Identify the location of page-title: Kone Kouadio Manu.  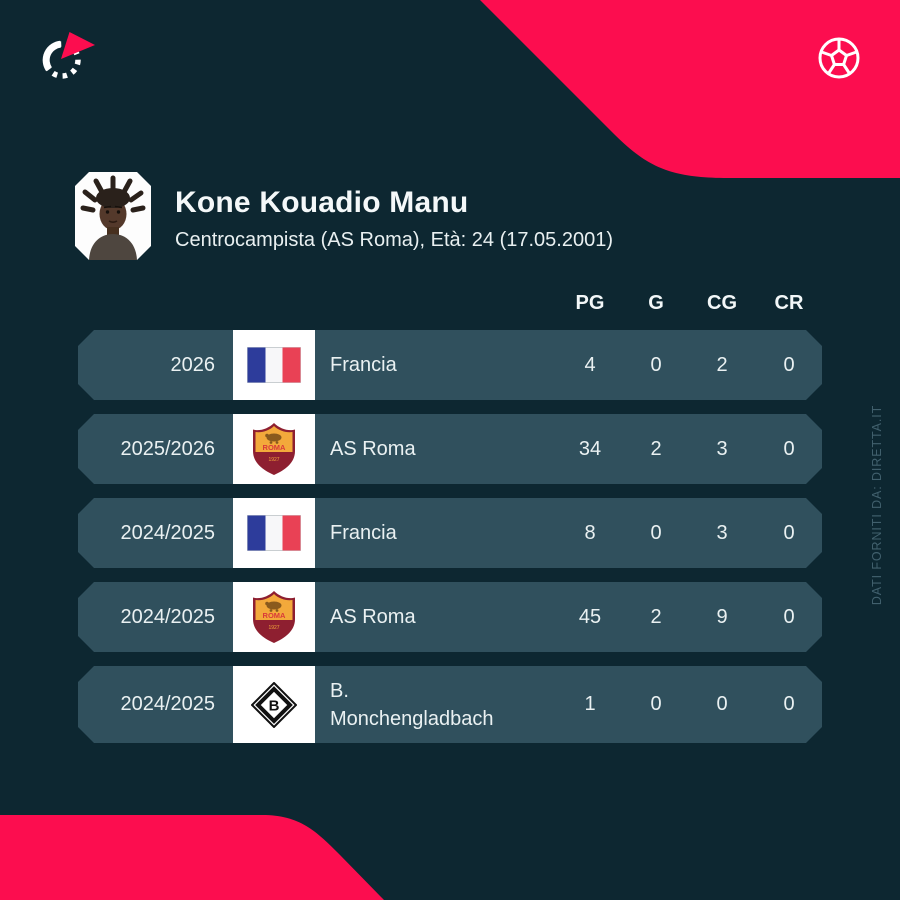
(322, 202).